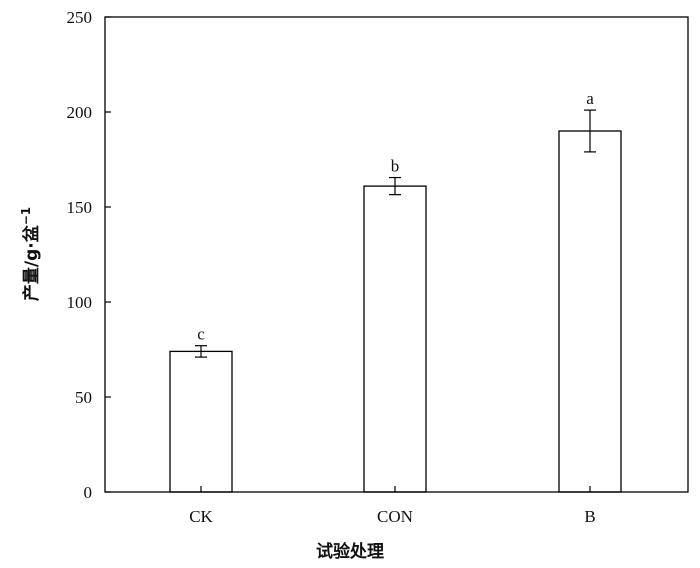 This screenshot has height=568, width=700. I want to click on significance-label: b, so click(395, 166).